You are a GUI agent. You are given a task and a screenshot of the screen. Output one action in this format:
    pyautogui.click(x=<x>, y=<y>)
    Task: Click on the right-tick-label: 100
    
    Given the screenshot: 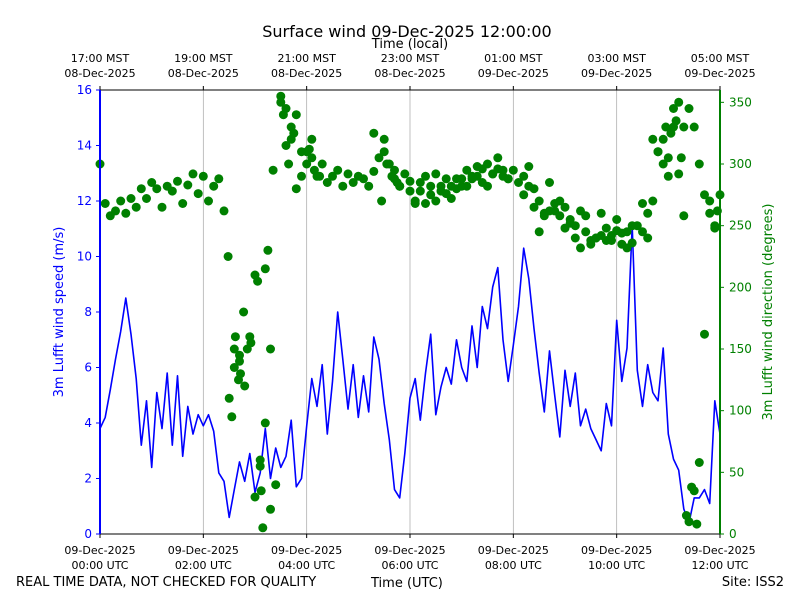 What is the action you would take?
    pyautogui.click(x=740, y=411)
    